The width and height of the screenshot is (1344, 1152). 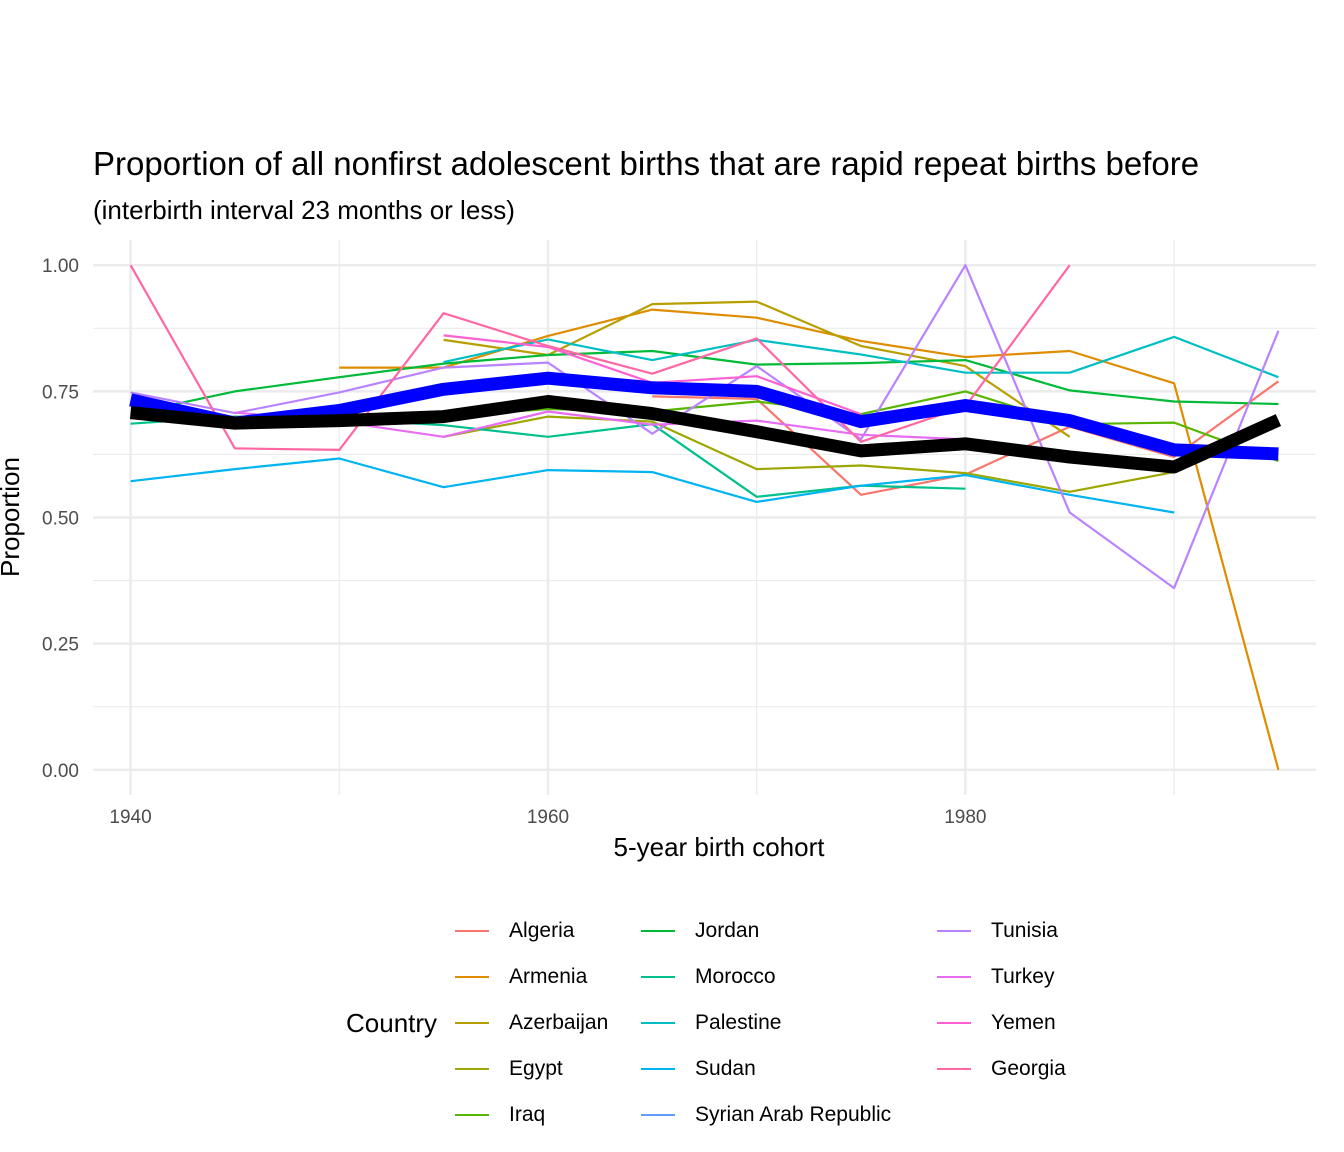 I want to click on chart-subtitle: (interbirth interval 23 months or less), so click(x=304, y=210).